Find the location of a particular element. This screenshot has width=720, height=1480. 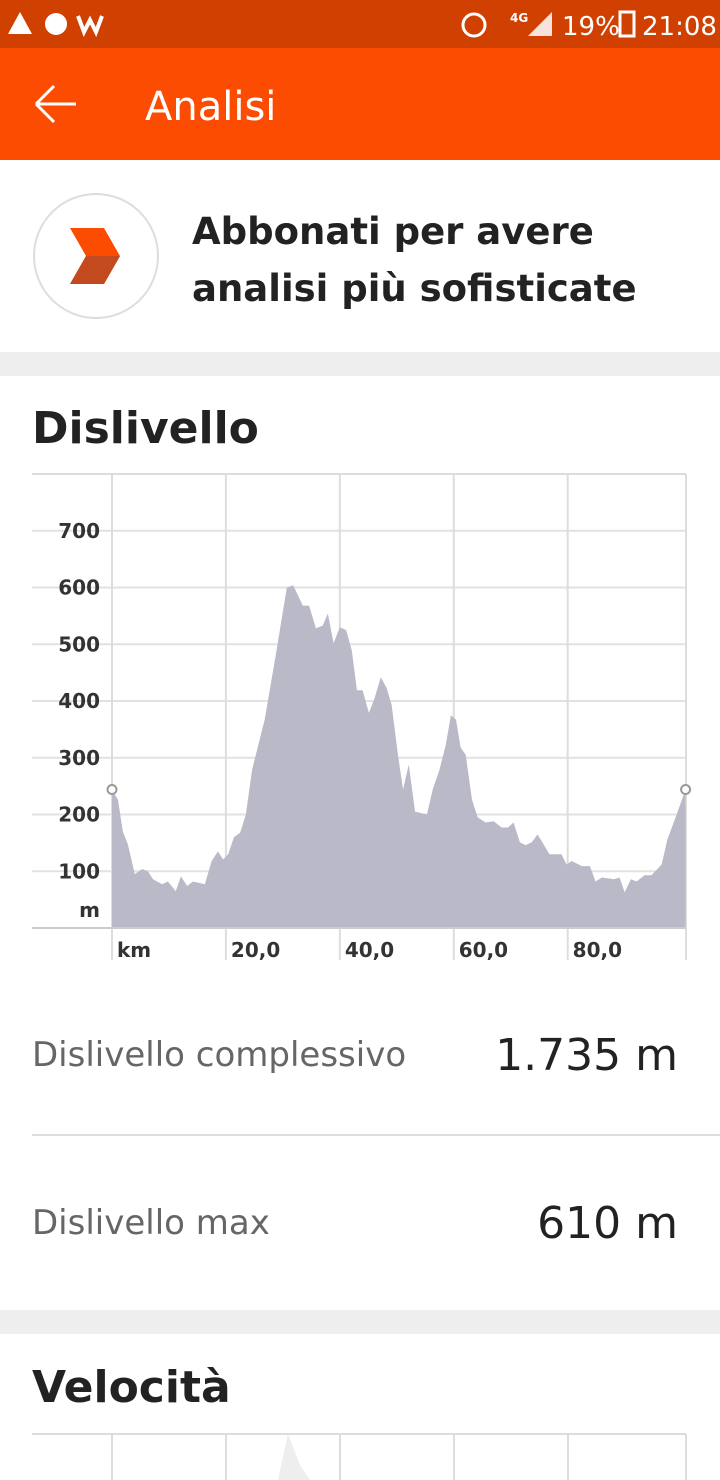

back-button is located at coordinates (55, 104).